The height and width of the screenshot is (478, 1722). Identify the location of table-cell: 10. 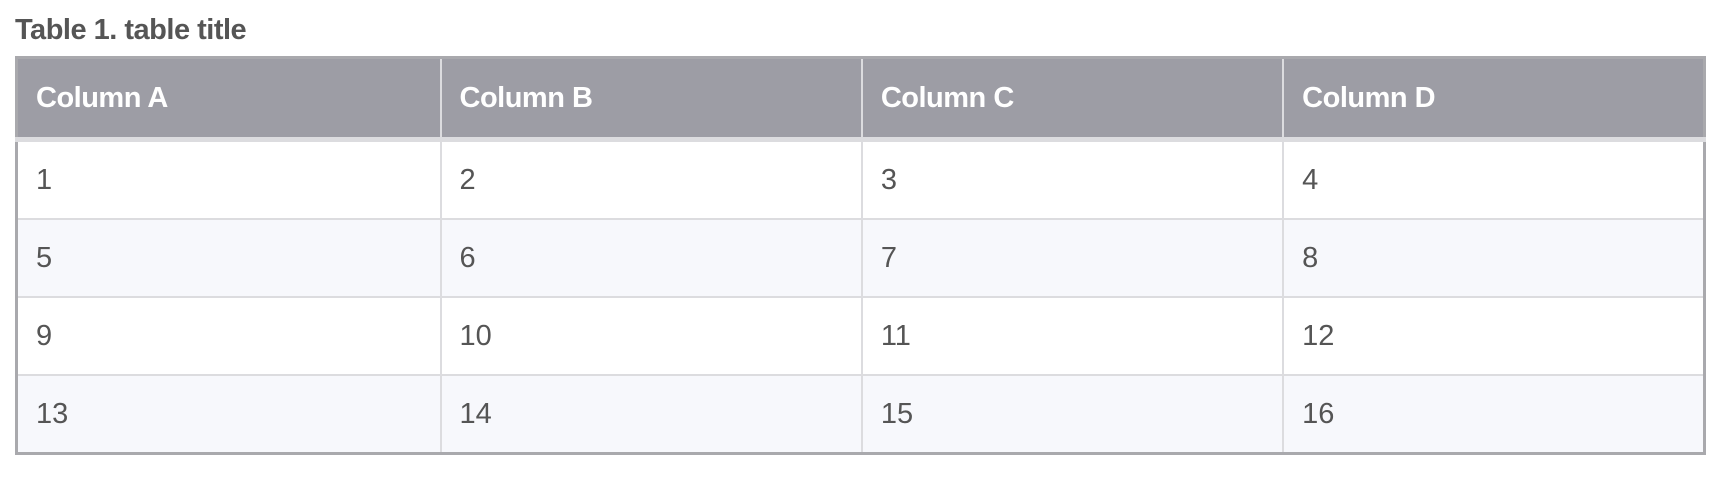
(651, 336).